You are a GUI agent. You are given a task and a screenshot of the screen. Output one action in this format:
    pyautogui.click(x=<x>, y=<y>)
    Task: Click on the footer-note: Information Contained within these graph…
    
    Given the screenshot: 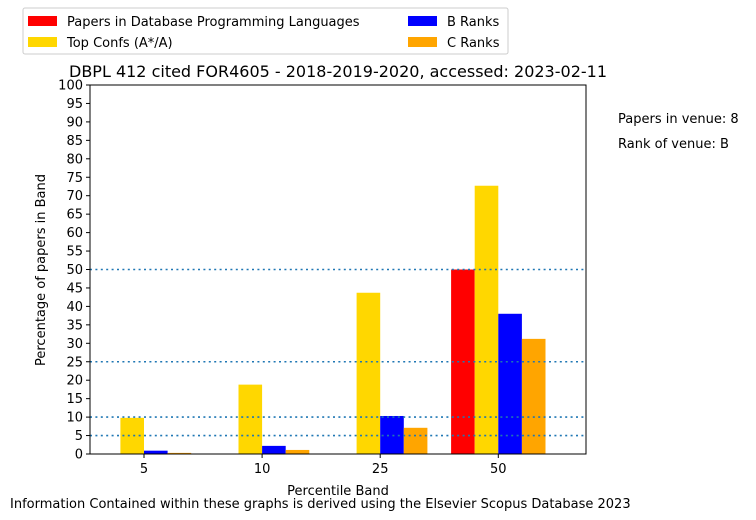 What is the action you would take?
    pyautogui.click(x=320, y=504)
    